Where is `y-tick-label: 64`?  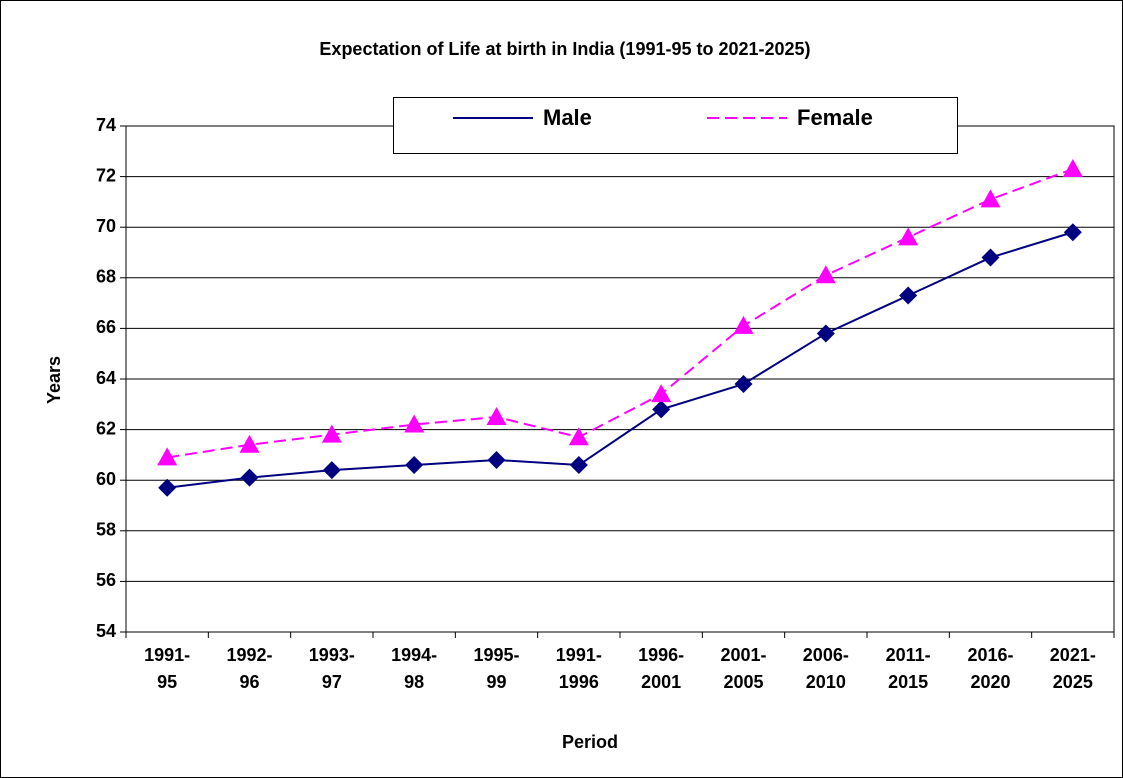
y-tick-label: 64 is located at coordinates (106, 378).